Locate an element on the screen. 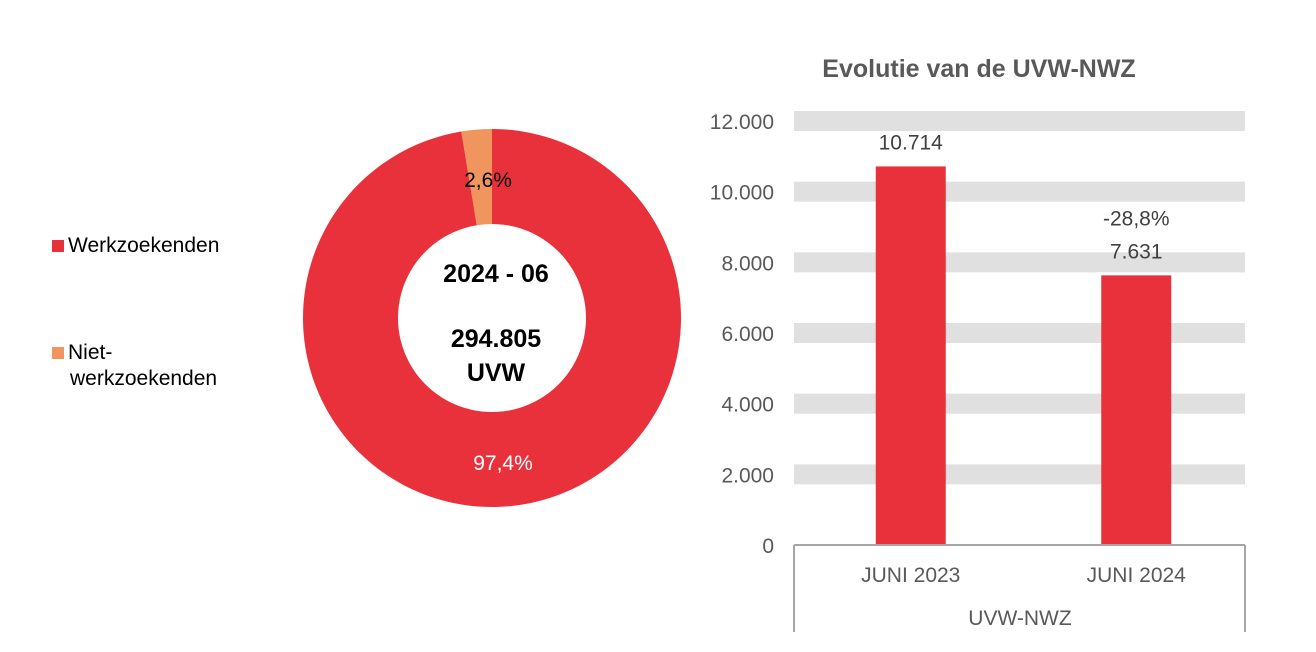 This screenshot has width=1316, height=652. donut-center-period: 2024 - 06 is located at coordinates (496, 274).